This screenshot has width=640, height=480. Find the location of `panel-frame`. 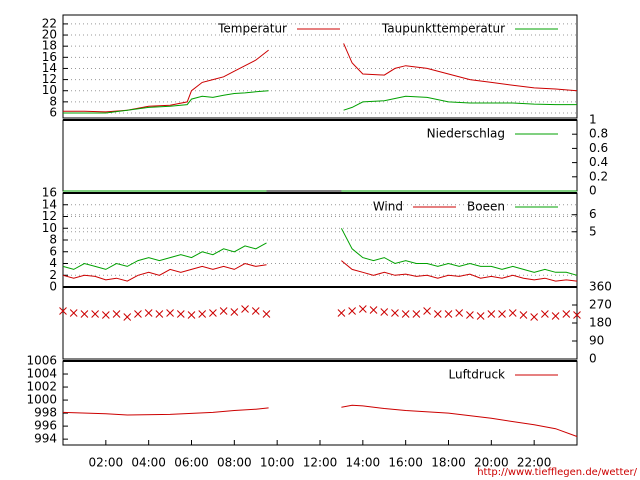

panel-frame is located at coordinates (320, 323).